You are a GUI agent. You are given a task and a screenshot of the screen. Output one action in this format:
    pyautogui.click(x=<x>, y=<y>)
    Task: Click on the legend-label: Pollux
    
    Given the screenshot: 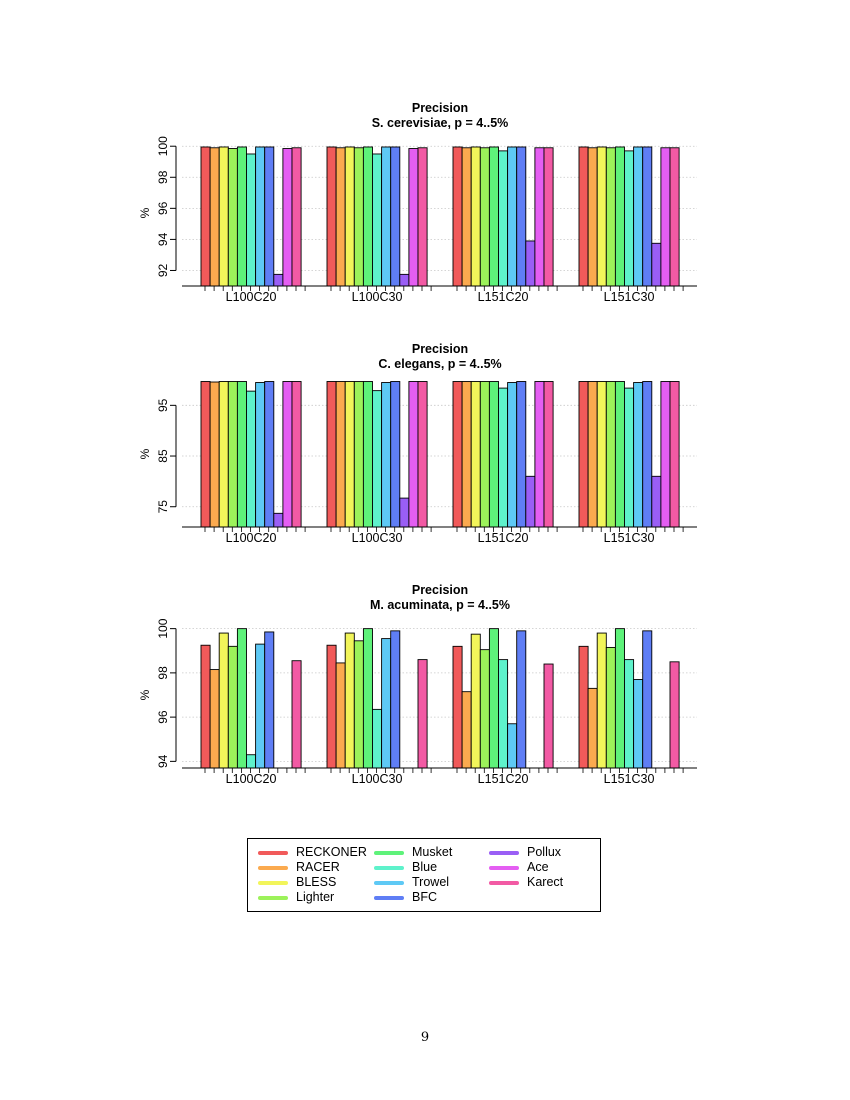 What is the action you would take?
    pyautogui.click(x=544, y=852)
    